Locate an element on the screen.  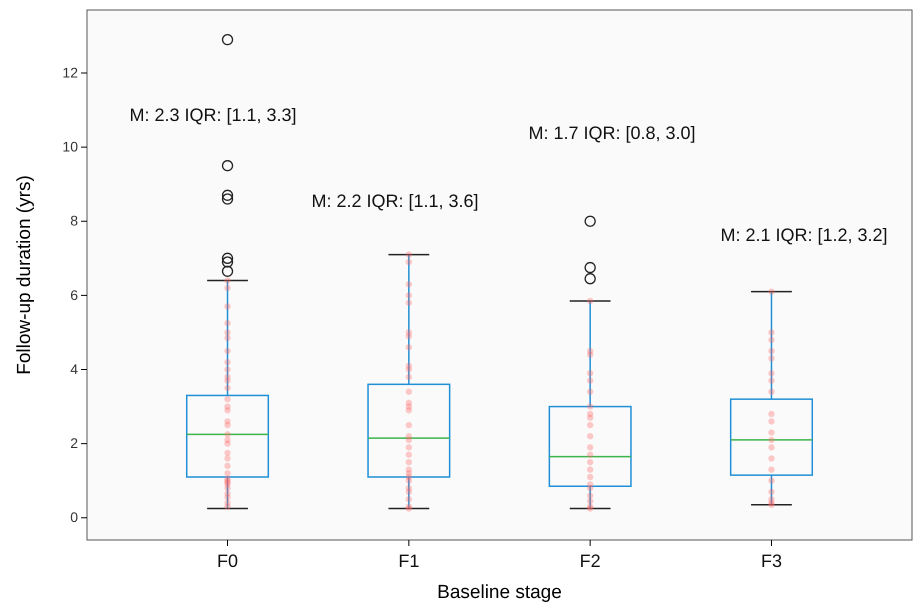
x-axis-title: Baseline stage is located at coordinates (499, 592).